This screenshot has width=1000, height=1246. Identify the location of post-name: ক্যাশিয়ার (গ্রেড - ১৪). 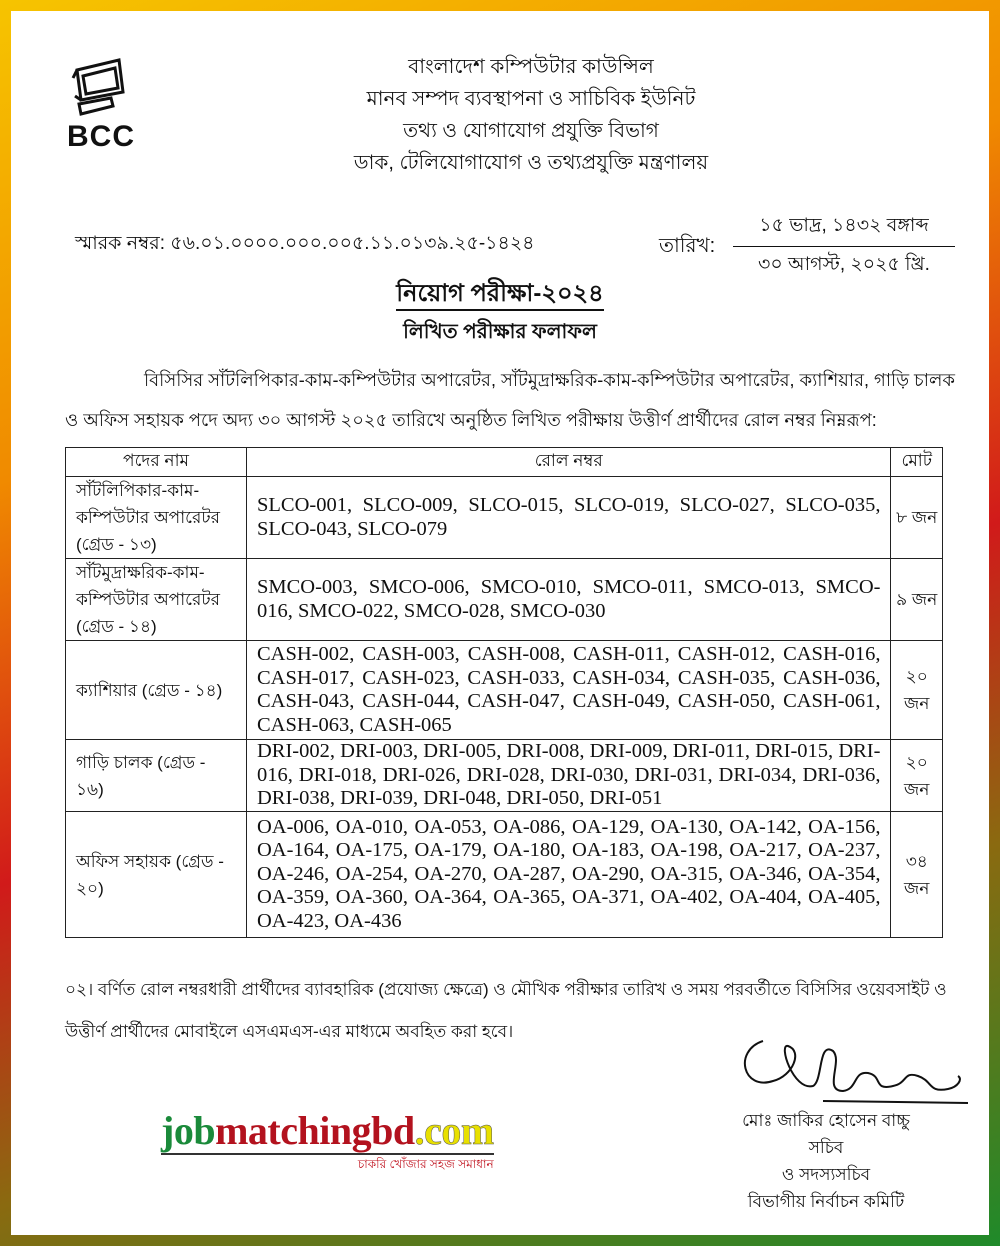
(156, 690).